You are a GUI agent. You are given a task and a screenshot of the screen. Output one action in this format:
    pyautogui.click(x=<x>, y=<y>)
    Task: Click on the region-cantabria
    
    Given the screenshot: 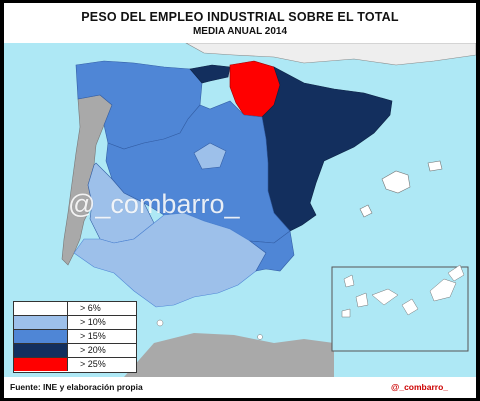 What is the action you would take?
    pyautogui.click(x=210, y=74)
    